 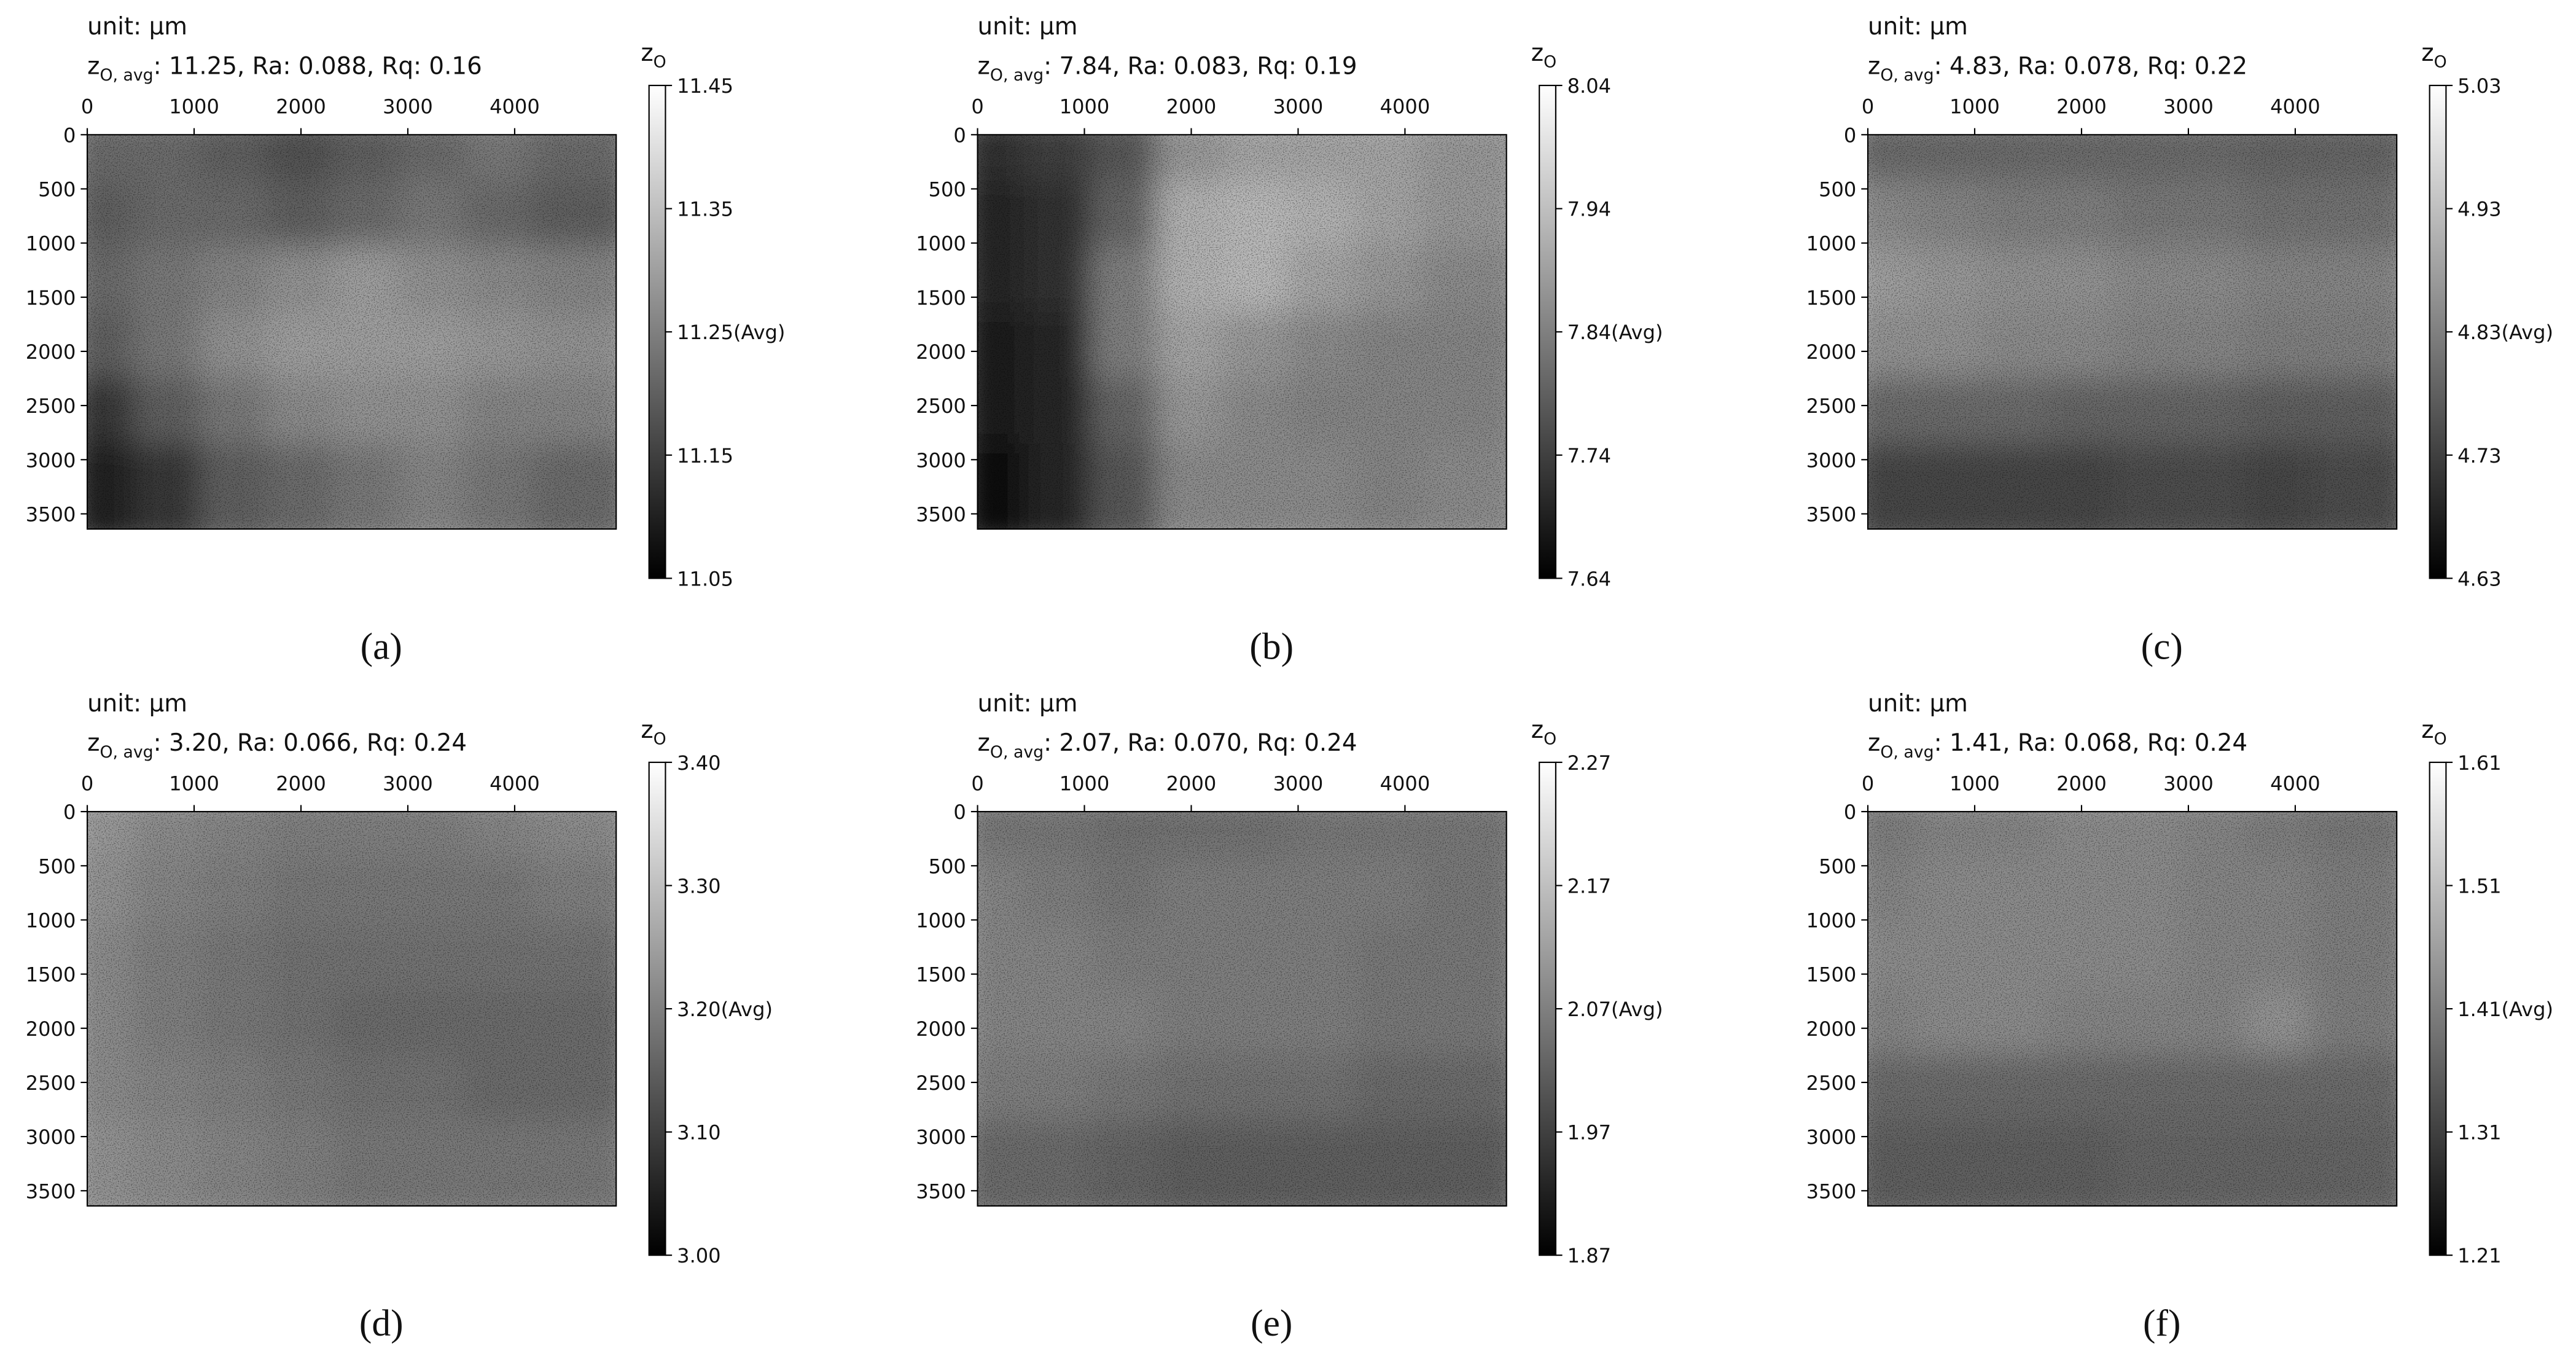 What do you see at coordinates (318, 66) in the screenshot?
I see `subtitle-text: : 11.25, Ra: 0.088, Rq: 0.16` at bounding box center [318, 66].